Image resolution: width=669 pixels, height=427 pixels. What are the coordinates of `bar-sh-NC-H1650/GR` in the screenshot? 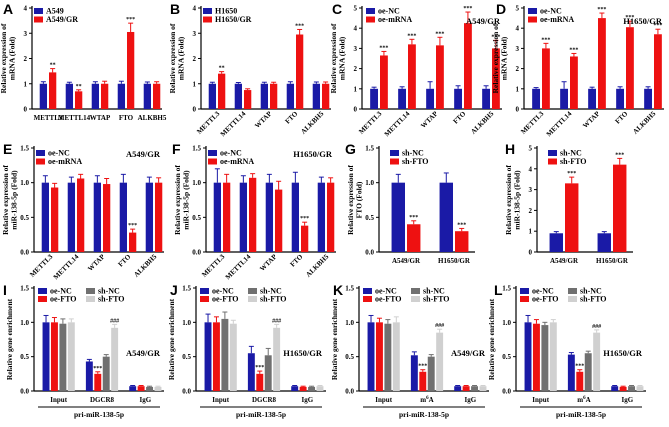 It's located at (446, 217).